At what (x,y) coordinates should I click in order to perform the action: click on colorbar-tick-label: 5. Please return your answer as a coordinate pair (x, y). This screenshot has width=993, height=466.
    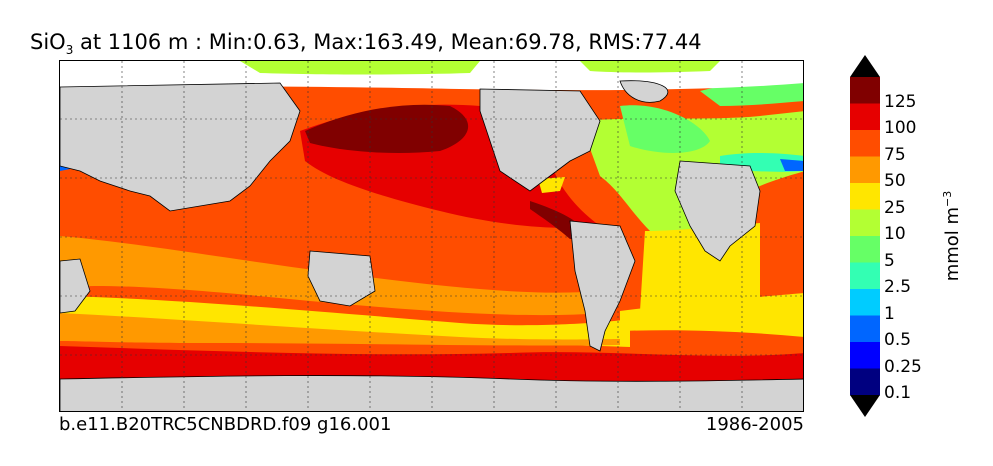
    Looking at the image, I should click on (889, 260).